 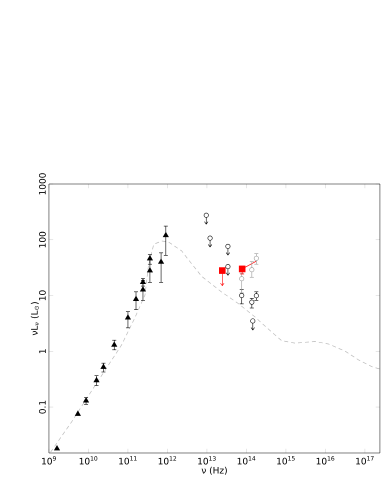 What do you see at coordinates (42, 295) in the screenshot?
I see `y-tick-label: 10` at bounding box center [42, 295].